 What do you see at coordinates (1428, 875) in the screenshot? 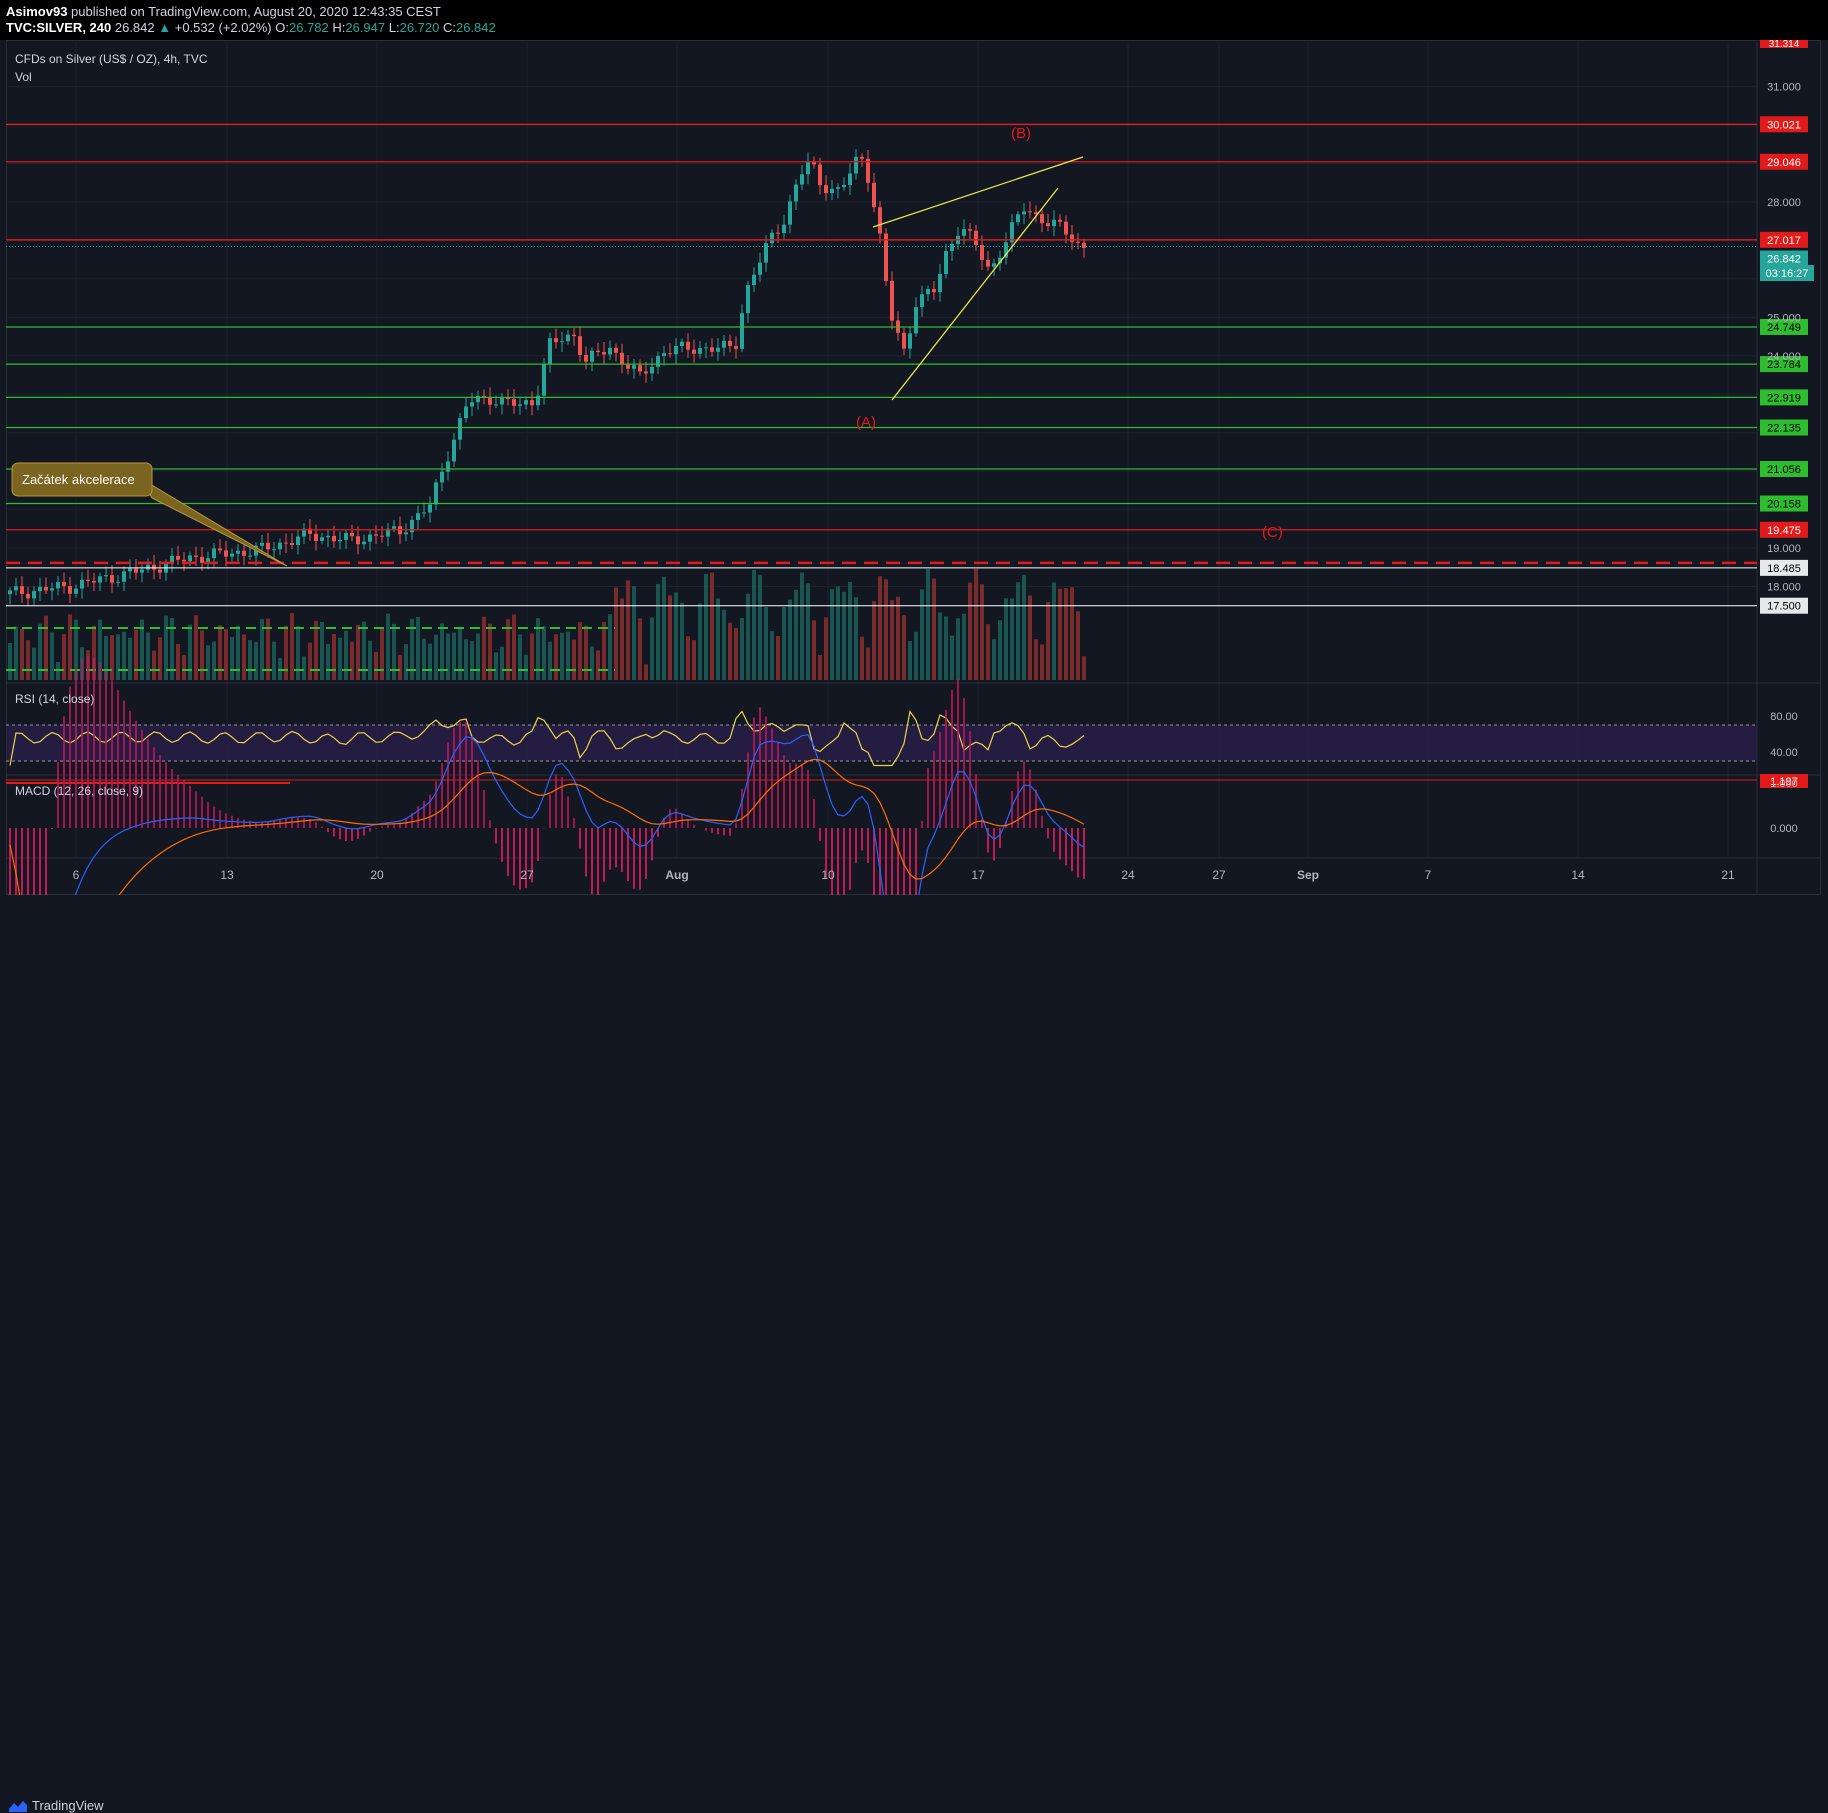
I see `time-tick: 7` at bounding box center [1428, 875].